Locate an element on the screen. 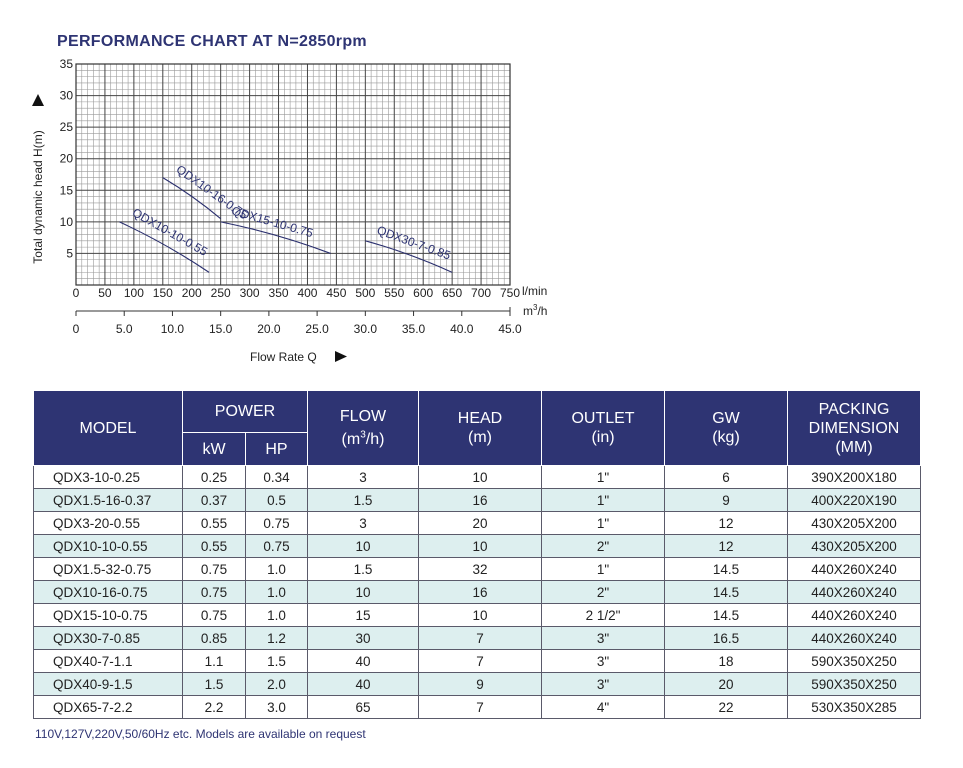 The image size is (963, 768). table-cell: 4" is located at coordinates (603, 707).